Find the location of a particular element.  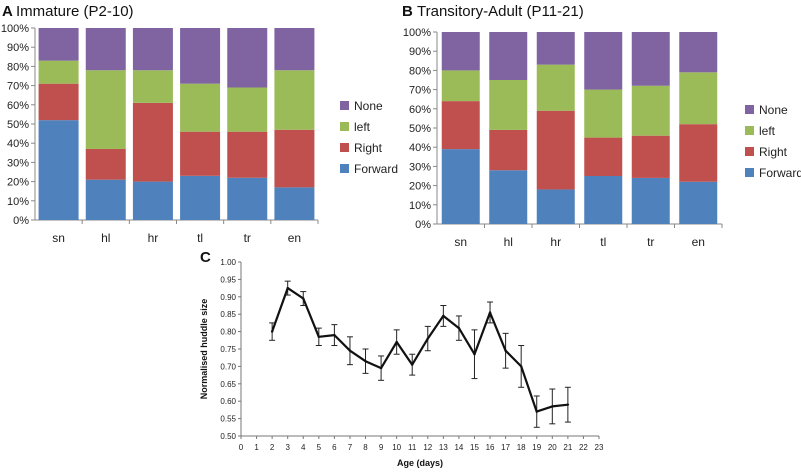

bar-segment-left-sn is located at coordinates (58, 72).